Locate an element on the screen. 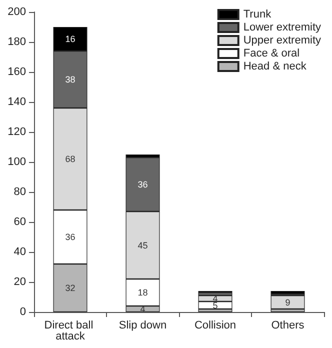 The height and width of the screenshot is (348, 332). y-tick-label: 120 is located at coordinates (17, 132).